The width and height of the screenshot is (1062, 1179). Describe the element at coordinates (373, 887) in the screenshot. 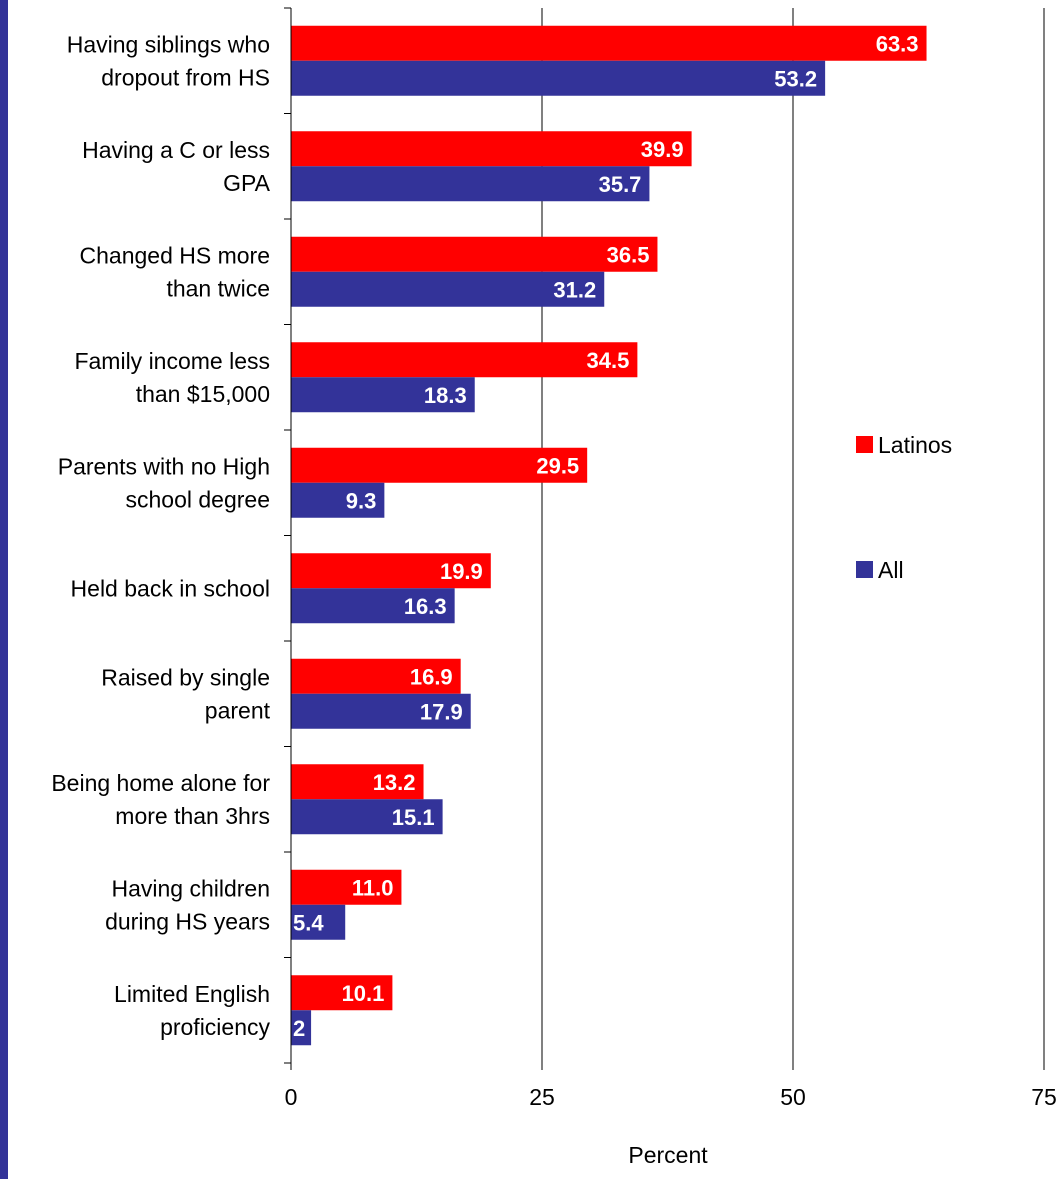

I see `data-label: 11.0` at that location.